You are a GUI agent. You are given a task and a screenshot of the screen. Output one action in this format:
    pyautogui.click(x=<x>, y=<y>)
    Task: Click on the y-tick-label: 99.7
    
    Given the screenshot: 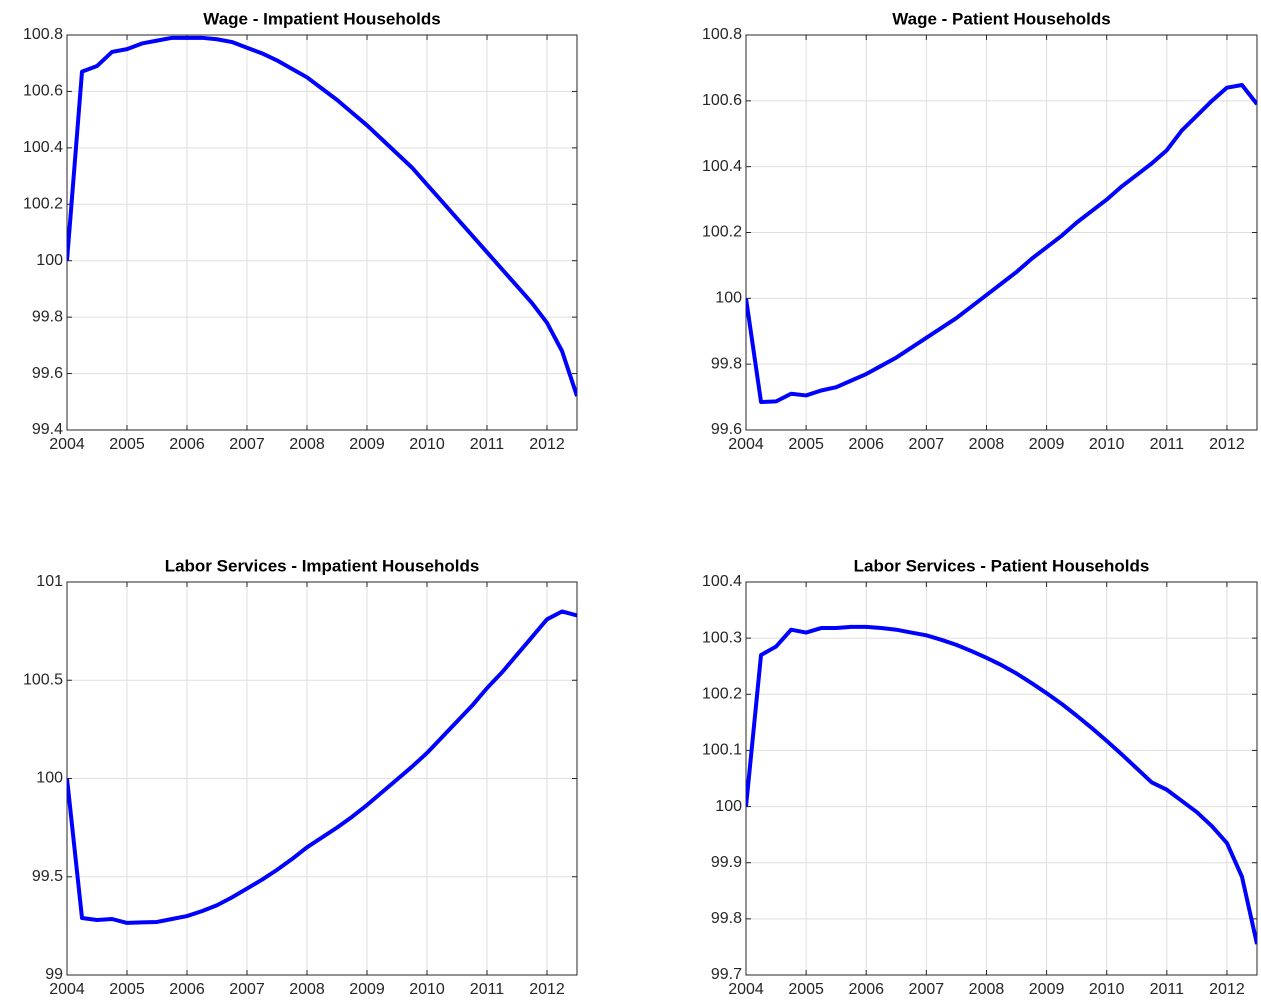 What is the action you would take?
    pyautogui.click(x=726, y=974)
    